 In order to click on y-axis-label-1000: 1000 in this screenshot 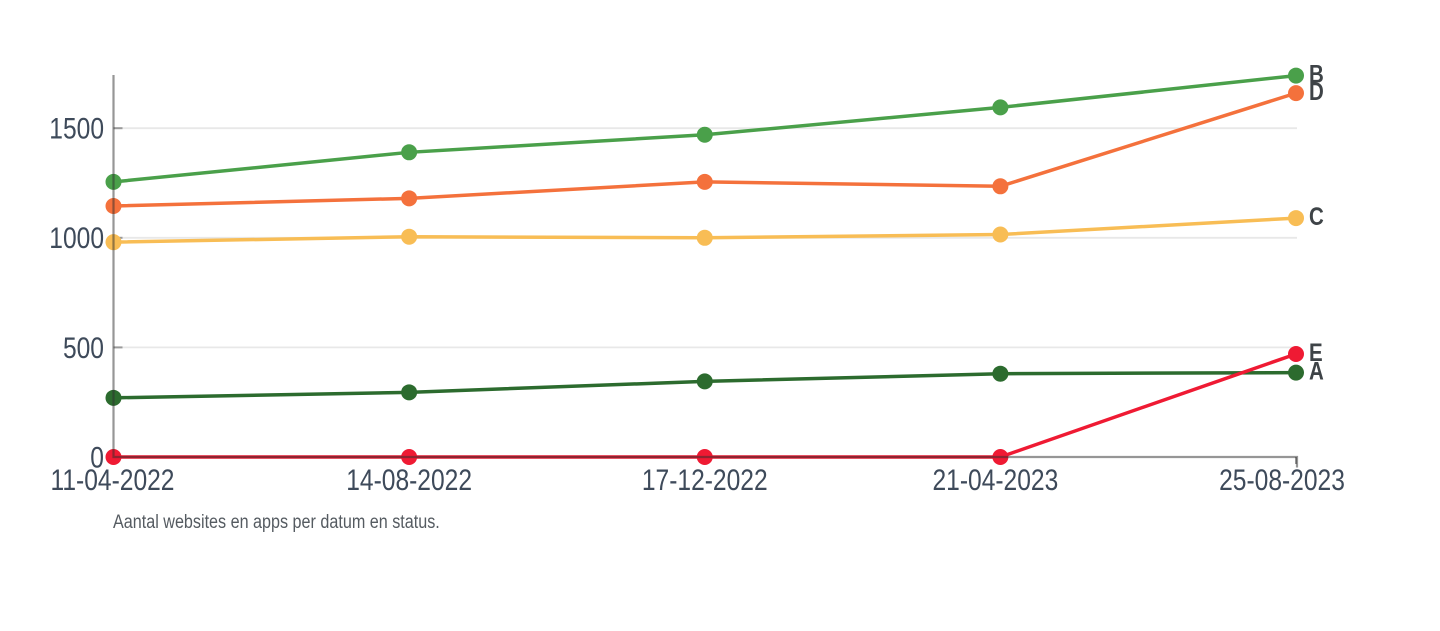, I will do `click(76, 238)`.